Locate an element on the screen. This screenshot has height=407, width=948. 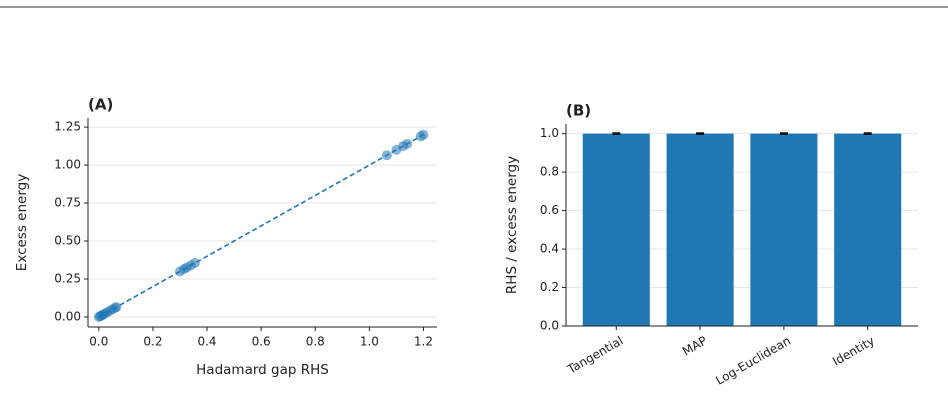
y-tick-label: 0.25 is located at coordinates (67, 279).